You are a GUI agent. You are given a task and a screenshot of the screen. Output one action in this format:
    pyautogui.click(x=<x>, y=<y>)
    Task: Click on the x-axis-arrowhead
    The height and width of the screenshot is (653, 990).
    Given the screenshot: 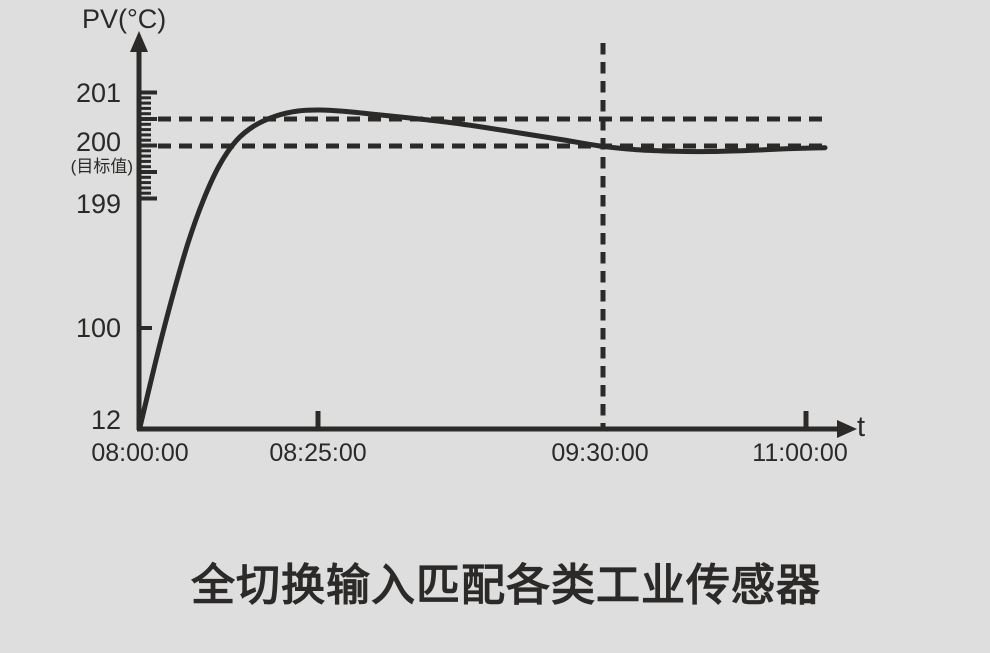 What is the action you would take?
    pyautogui.click(x=847, y=429)
    